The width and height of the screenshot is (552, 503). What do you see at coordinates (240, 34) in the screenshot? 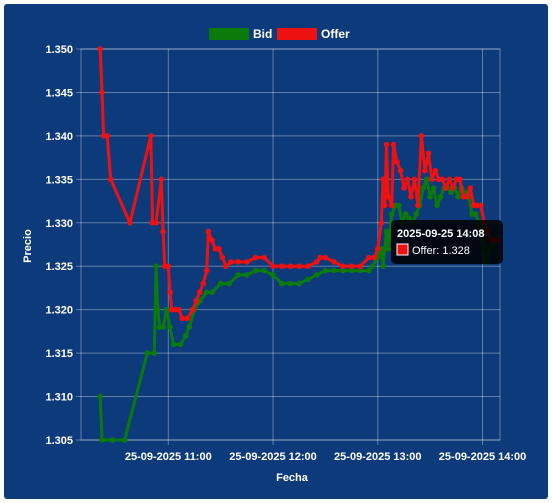
I see `legend-item-bid: Bid` at bounding box center [240, 34].